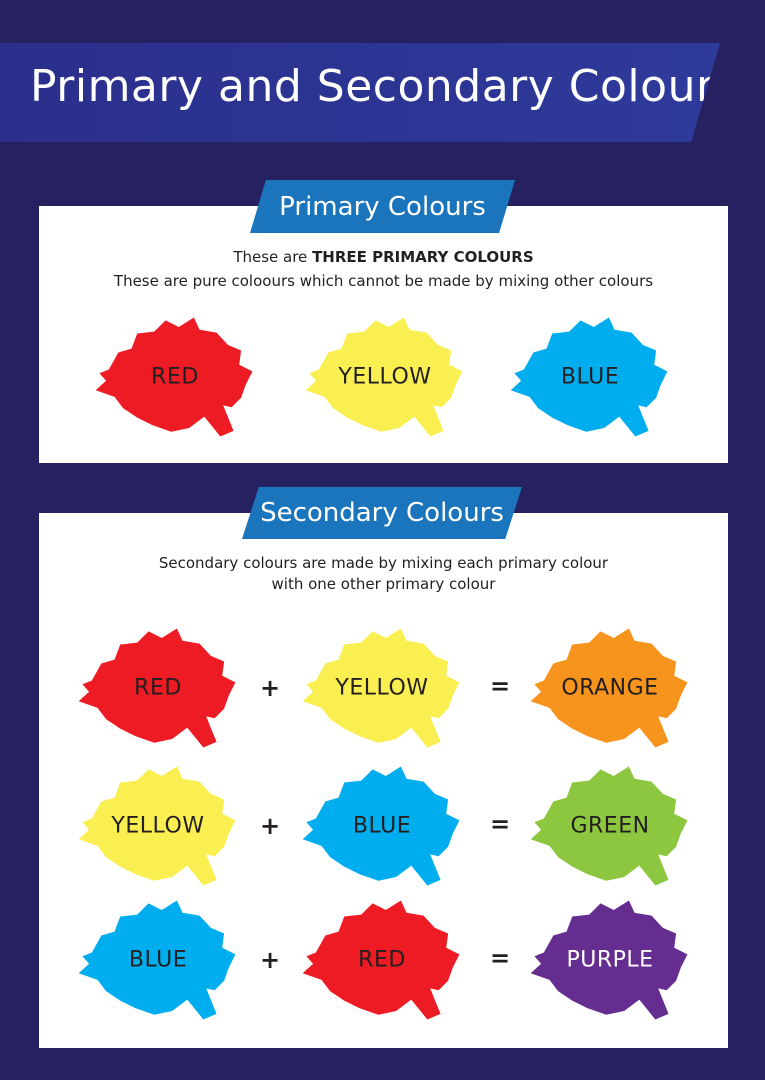 This screenshot has height=1080, width=765. I want to click on mix-input-b: YELLOW, so click(382, 688).